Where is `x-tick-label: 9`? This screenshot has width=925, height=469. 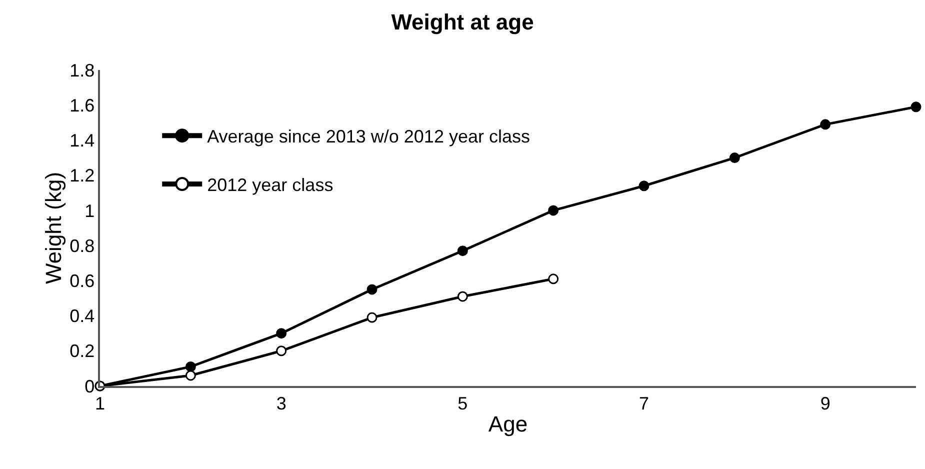 x-tick-label: 9 is located at coordinates (825, 403).